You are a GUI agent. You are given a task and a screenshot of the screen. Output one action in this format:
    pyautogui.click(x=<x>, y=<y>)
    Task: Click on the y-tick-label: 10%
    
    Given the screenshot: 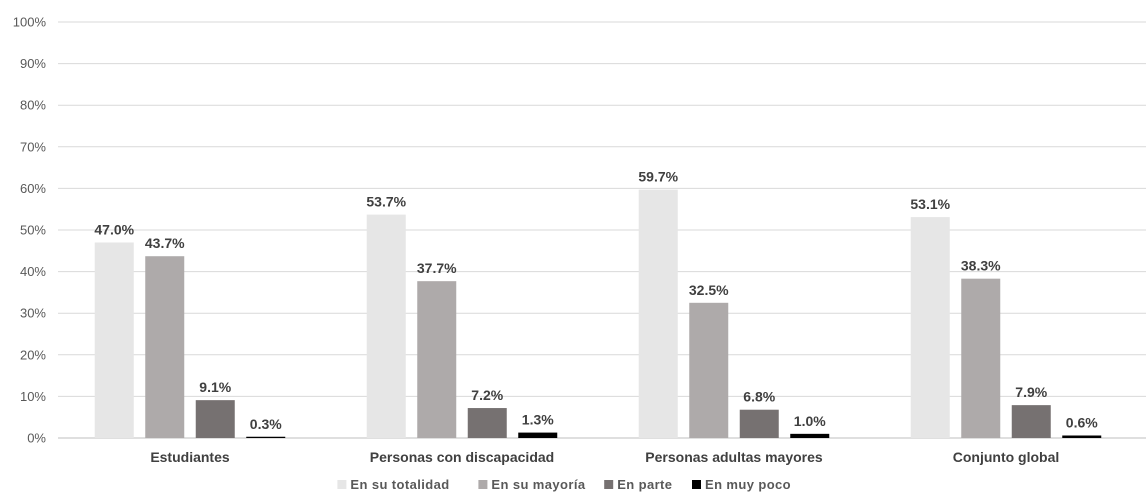 What is the action you would take?
    pyautogui.click(x=33, y=396)
    